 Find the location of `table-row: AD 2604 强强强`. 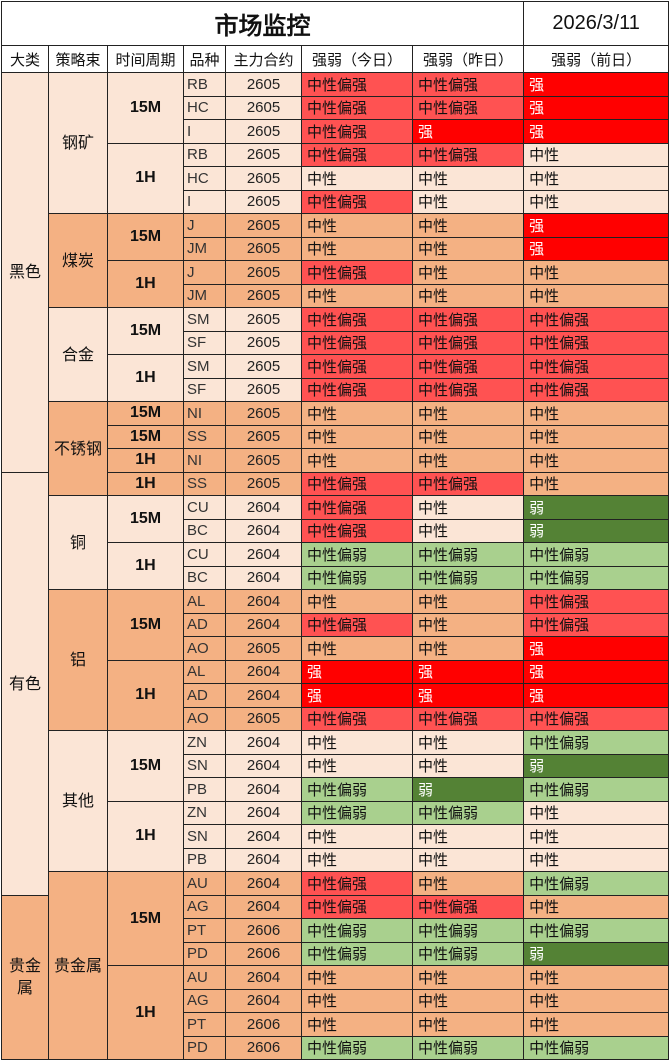

table-row: AD 2604 强强强 is located at coordinates (335, 695).